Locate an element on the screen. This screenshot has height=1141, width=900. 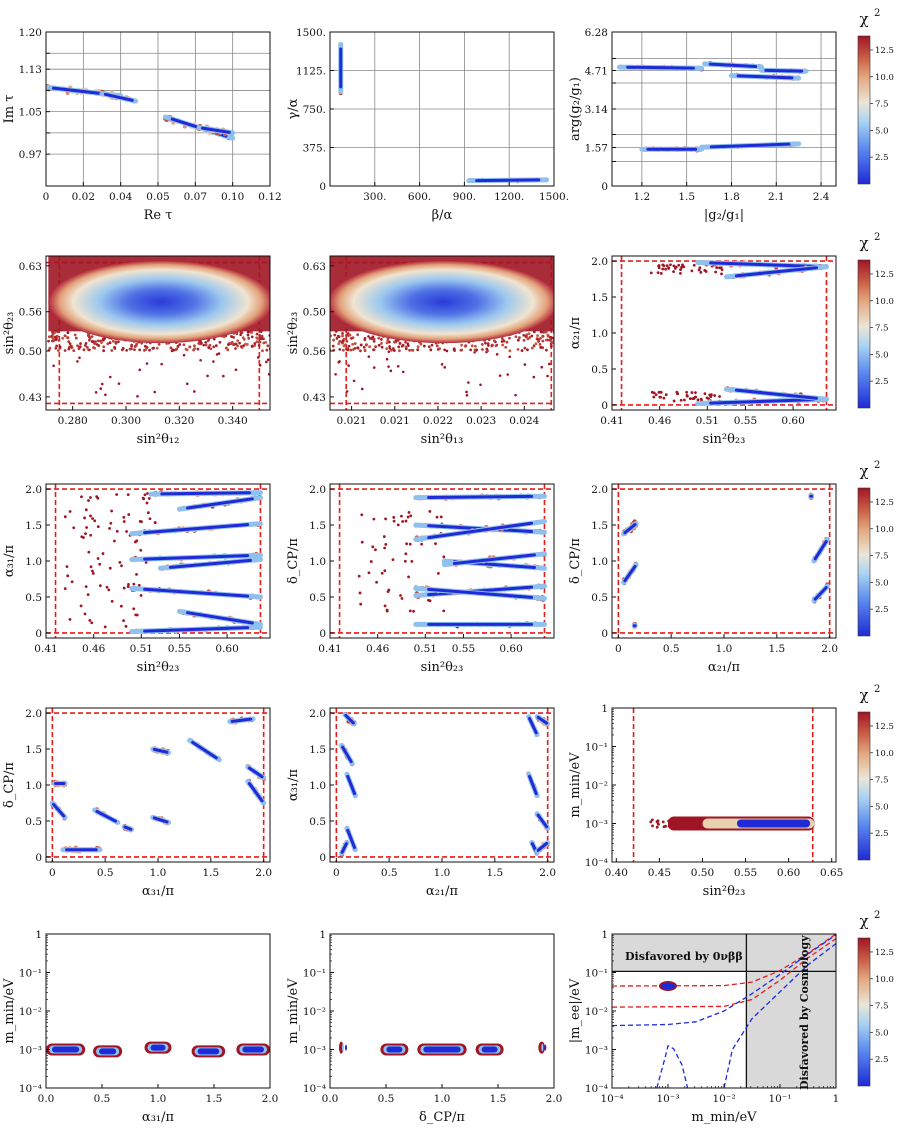
x-tick-label: 2.1 is located at coordinates (776, 197).